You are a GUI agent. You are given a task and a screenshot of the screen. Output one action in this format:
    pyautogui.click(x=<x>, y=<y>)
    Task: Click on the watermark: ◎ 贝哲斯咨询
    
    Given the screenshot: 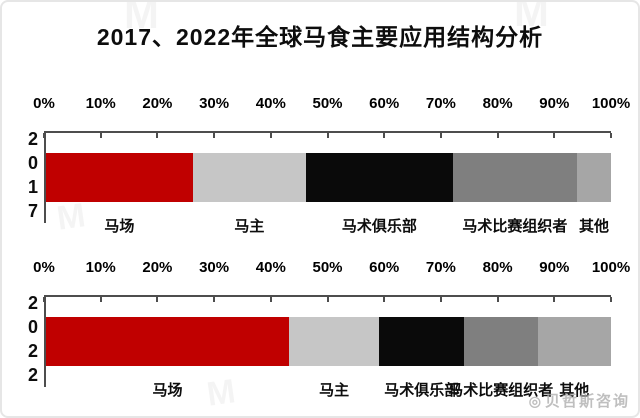 What is the action you would take?
    pyautogui.click(x=579, y=400)
    